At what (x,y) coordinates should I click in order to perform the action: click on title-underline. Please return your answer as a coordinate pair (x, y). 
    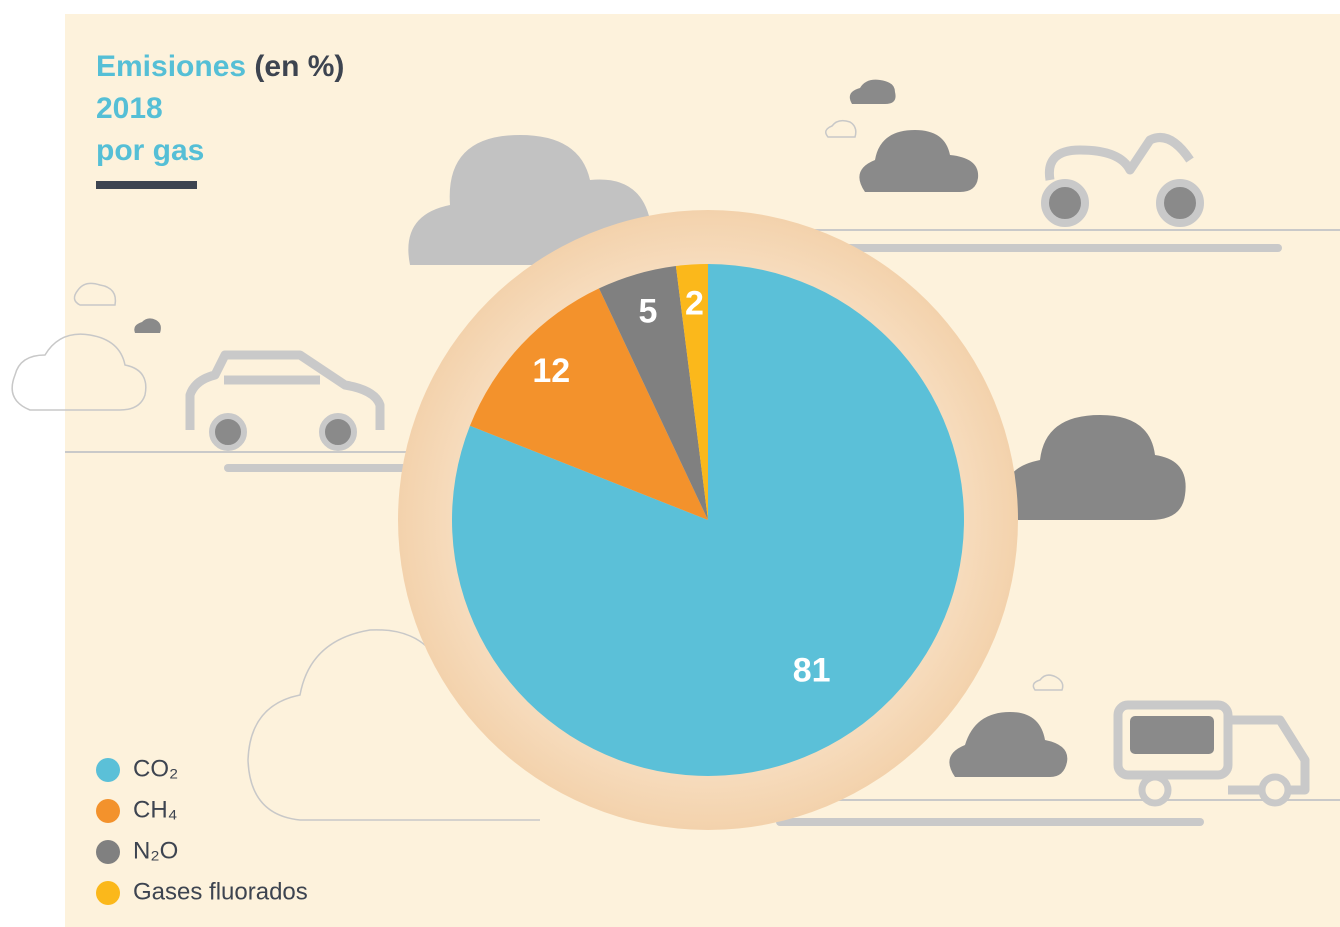
    Looking at the image, I should click on (146, 185).